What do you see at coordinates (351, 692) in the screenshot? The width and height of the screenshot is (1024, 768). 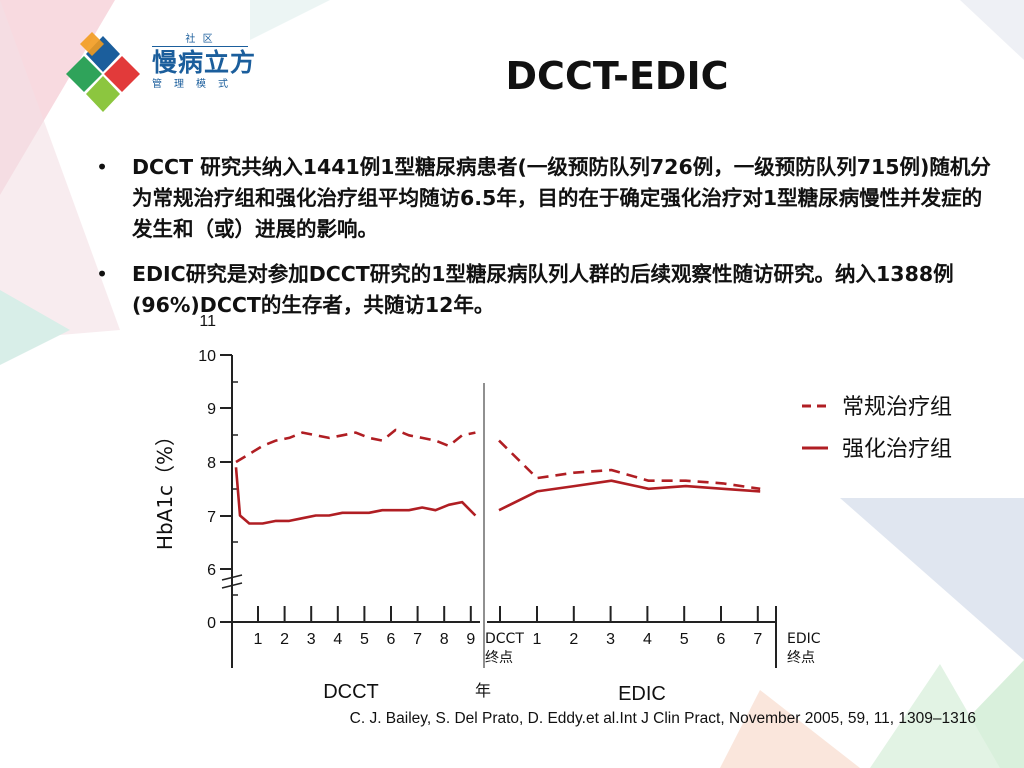 I see `dcct-period-label: DCCT` at bounding box center [351, 692].